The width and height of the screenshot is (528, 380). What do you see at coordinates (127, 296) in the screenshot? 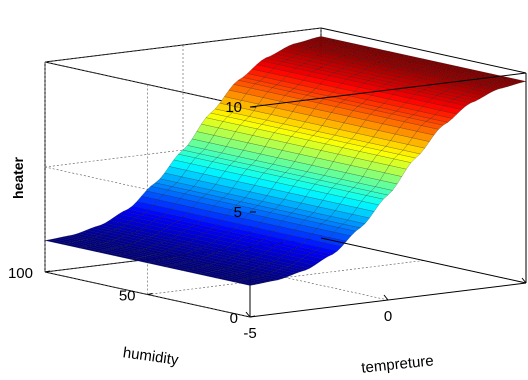
I see `y-tick-label: 50` at bounding box center [127, 296].